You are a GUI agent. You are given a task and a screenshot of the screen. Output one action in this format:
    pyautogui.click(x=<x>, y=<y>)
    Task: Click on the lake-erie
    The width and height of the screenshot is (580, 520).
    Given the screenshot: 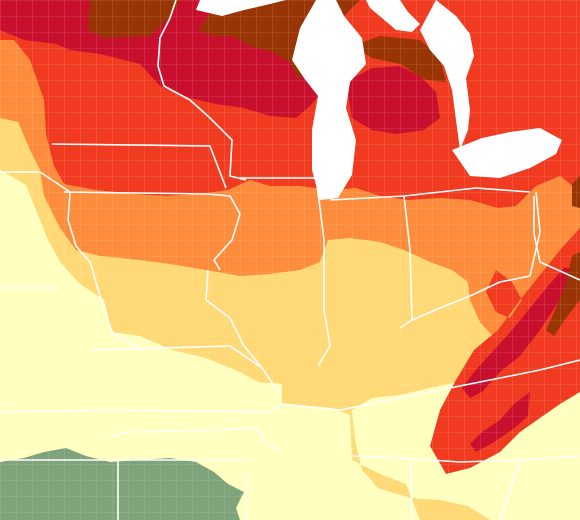 What is the action you would take?
    pyautogui.click(x=507, y=153)
    